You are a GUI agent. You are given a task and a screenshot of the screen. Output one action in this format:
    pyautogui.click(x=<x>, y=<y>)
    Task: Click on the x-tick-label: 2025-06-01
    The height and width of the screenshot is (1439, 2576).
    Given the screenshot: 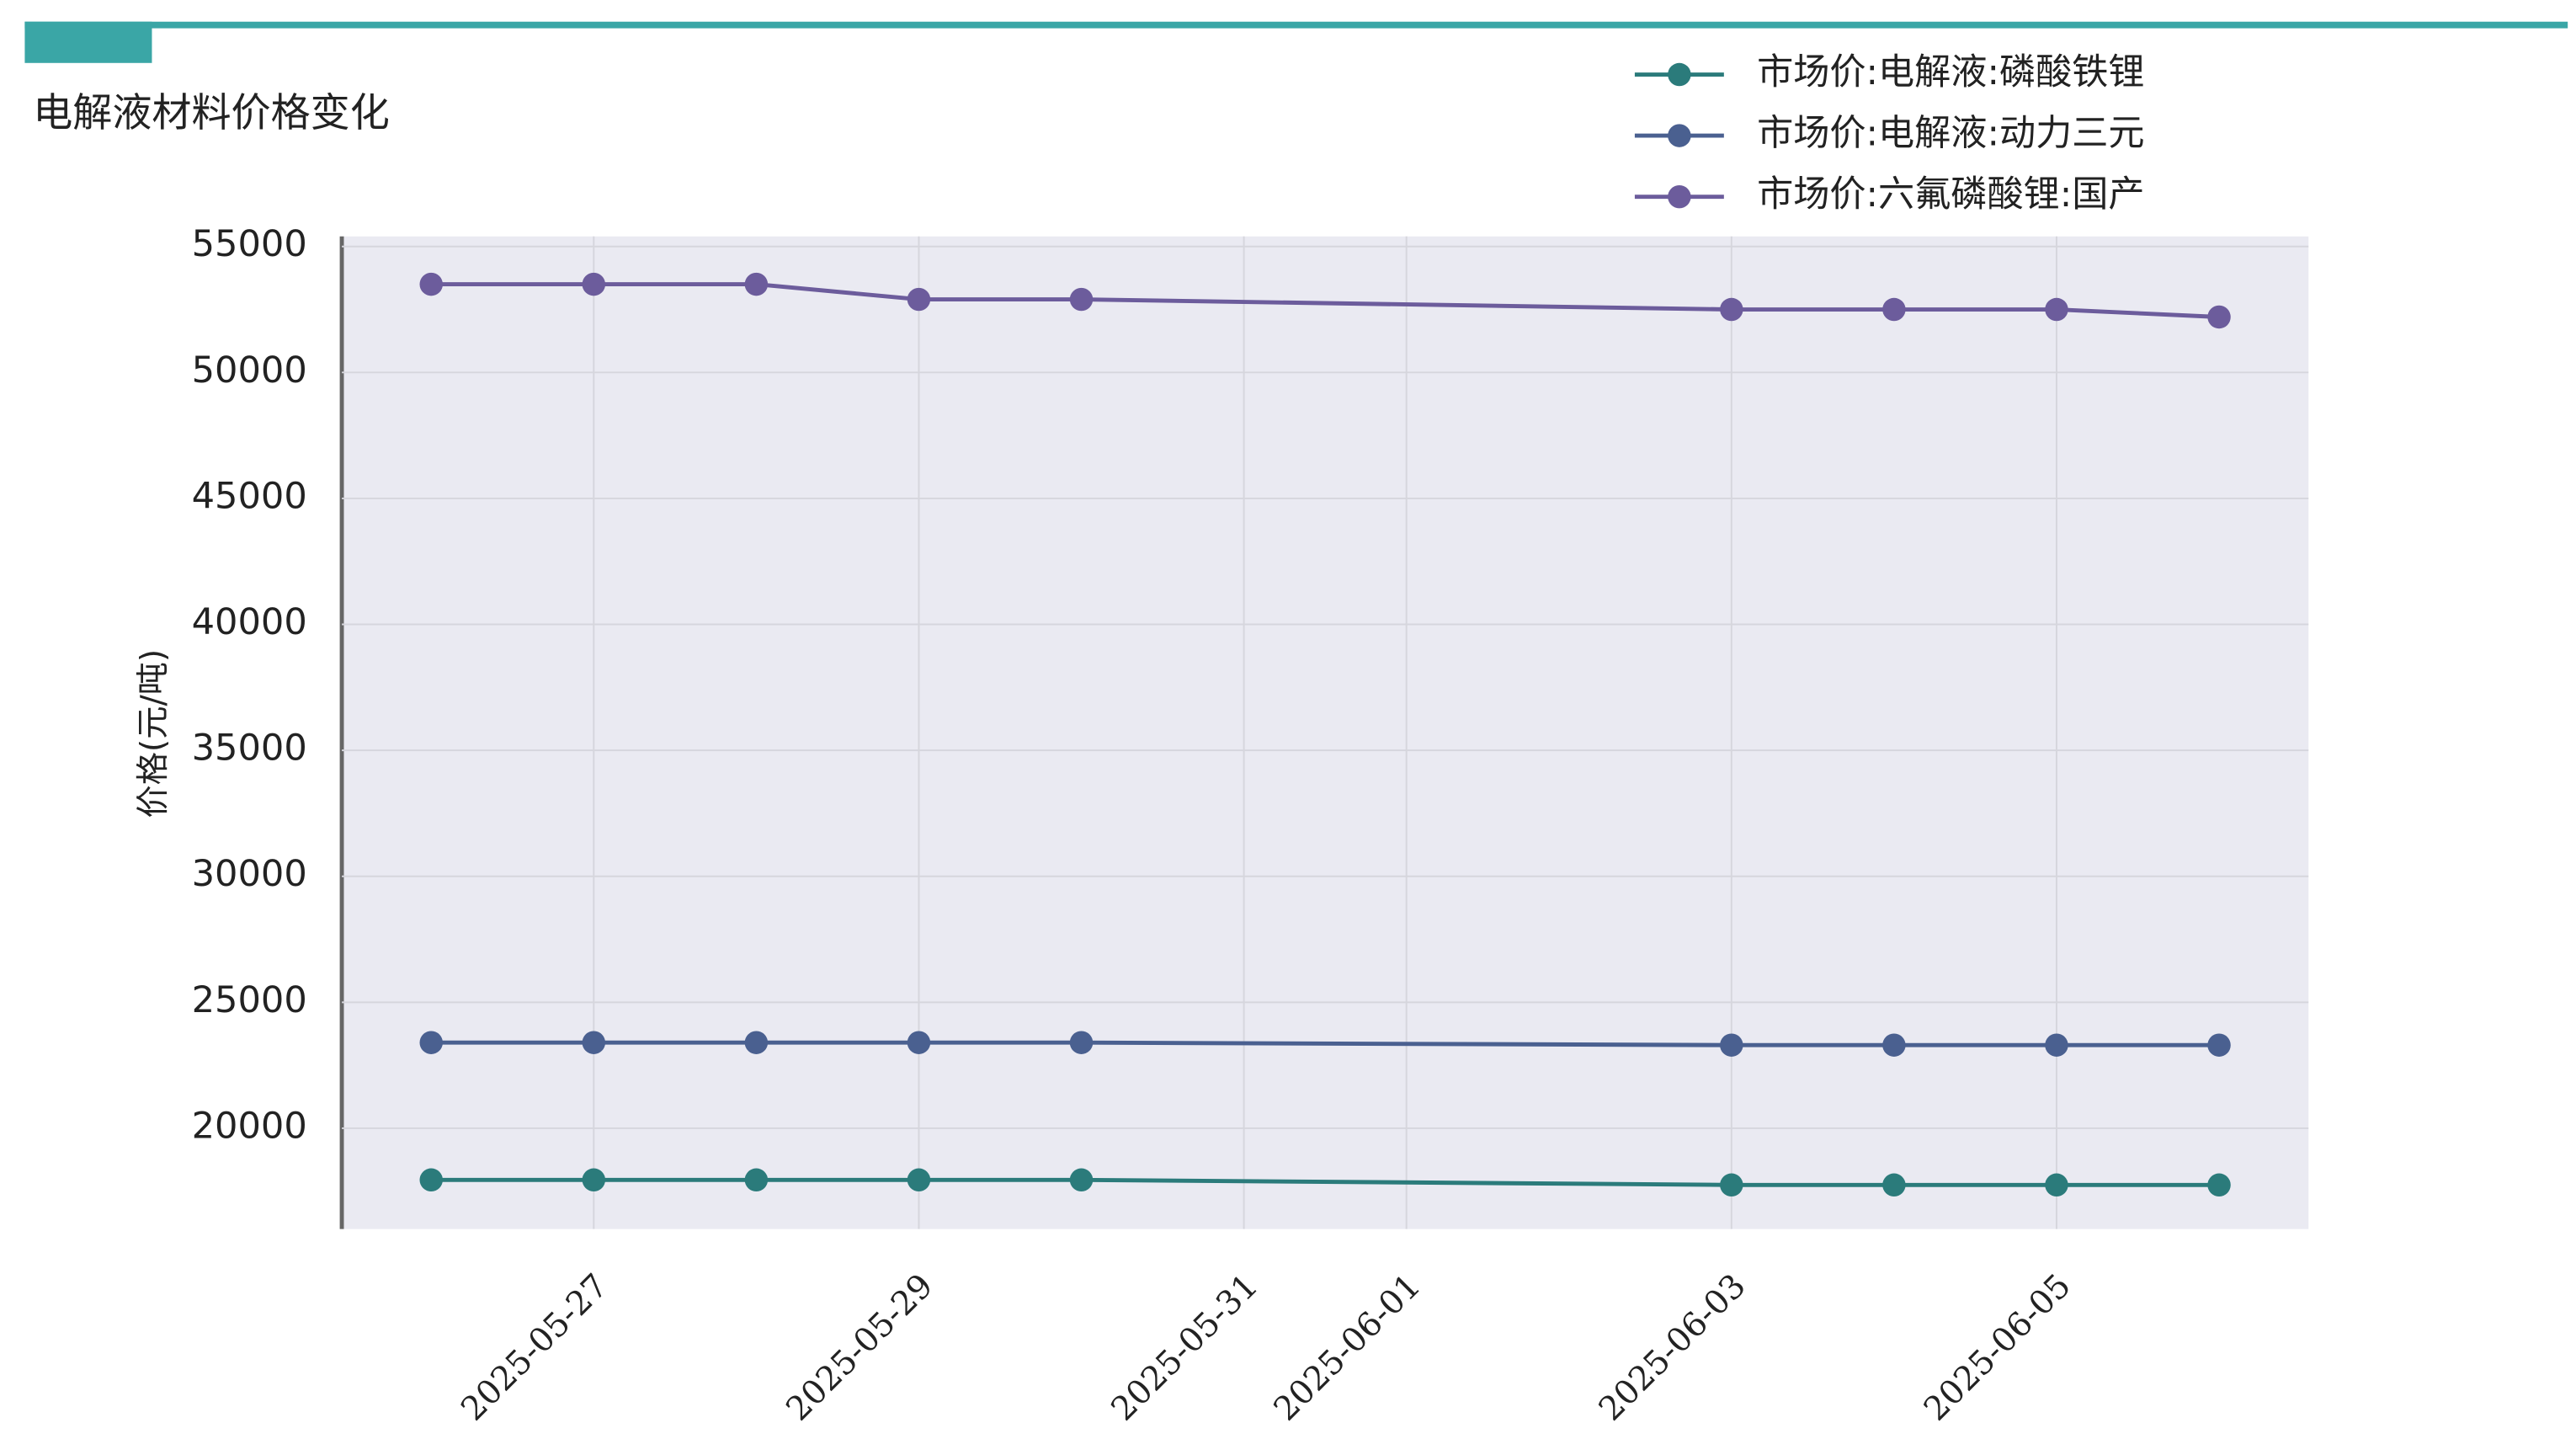 What is the action you would take?
    pyautogui.click(x=1348, y=1348)
    